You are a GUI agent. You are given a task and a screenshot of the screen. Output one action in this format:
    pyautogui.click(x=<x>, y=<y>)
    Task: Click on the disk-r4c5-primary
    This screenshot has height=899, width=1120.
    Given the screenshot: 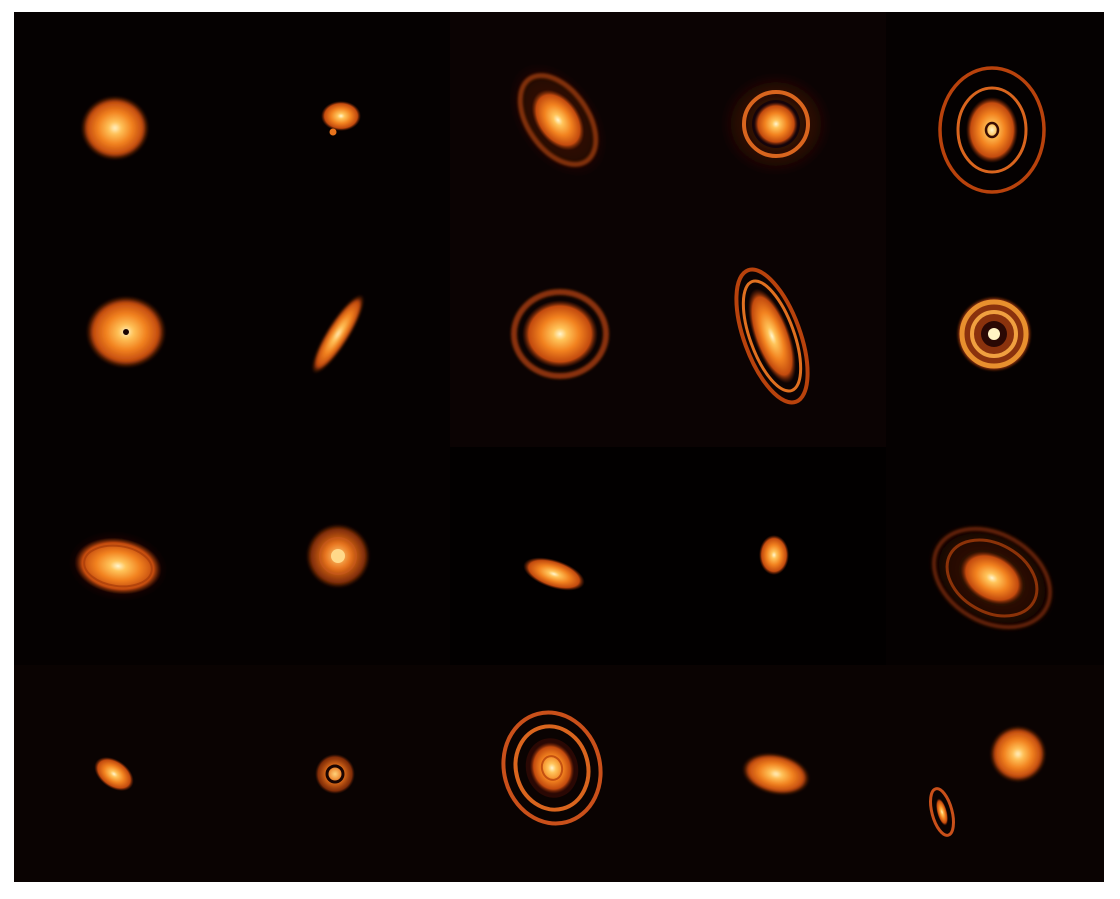 What is the action you would take?
    pyautogui.click(x=1018, y=754)
    